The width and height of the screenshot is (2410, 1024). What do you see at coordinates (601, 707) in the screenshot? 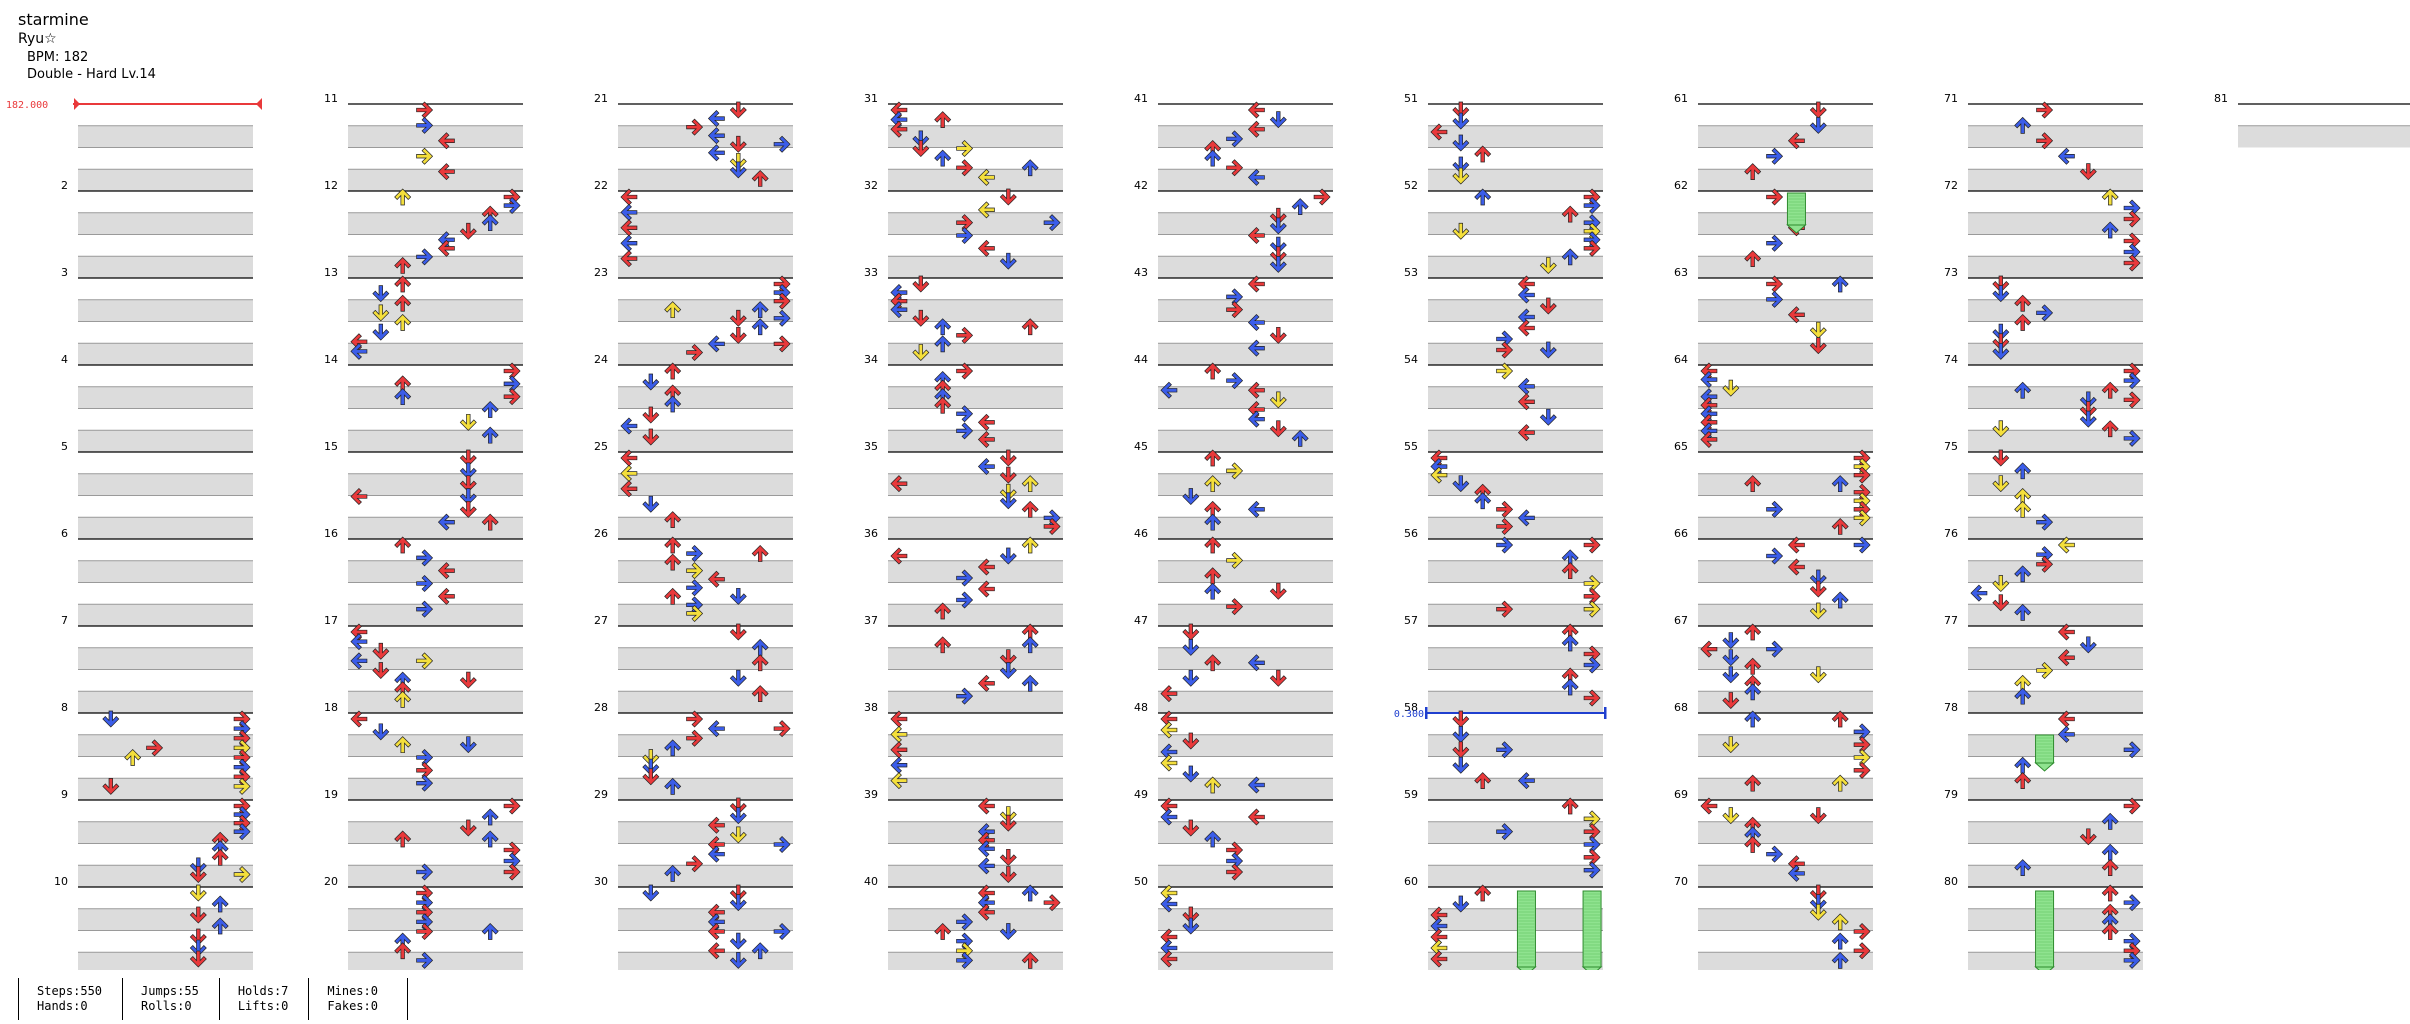
I see `measure-number: 28` at bounding box center [601, 707].